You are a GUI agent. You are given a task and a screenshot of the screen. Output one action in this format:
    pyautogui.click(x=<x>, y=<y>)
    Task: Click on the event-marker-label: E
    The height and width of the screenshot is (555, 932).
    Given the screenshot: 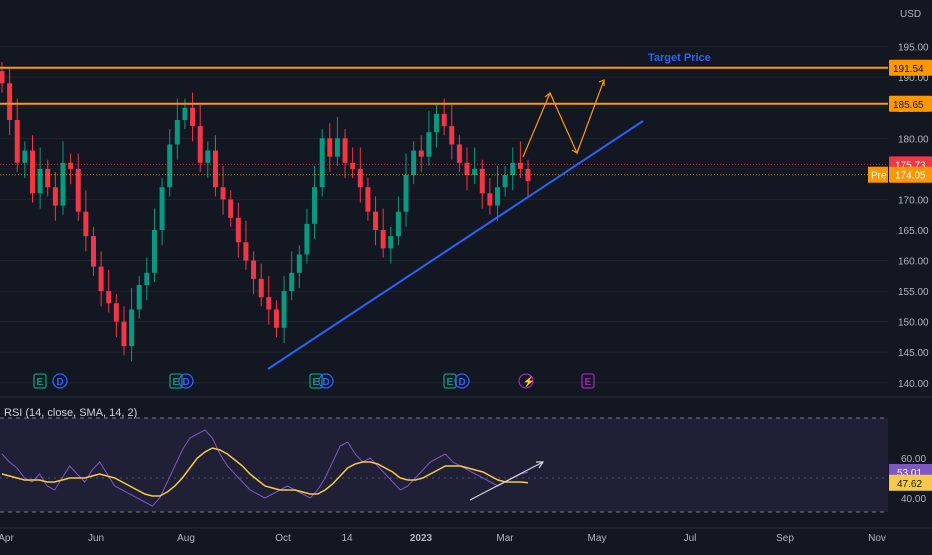 What is the action you would take?
    pyautogui.click(x=588, y=382)
    